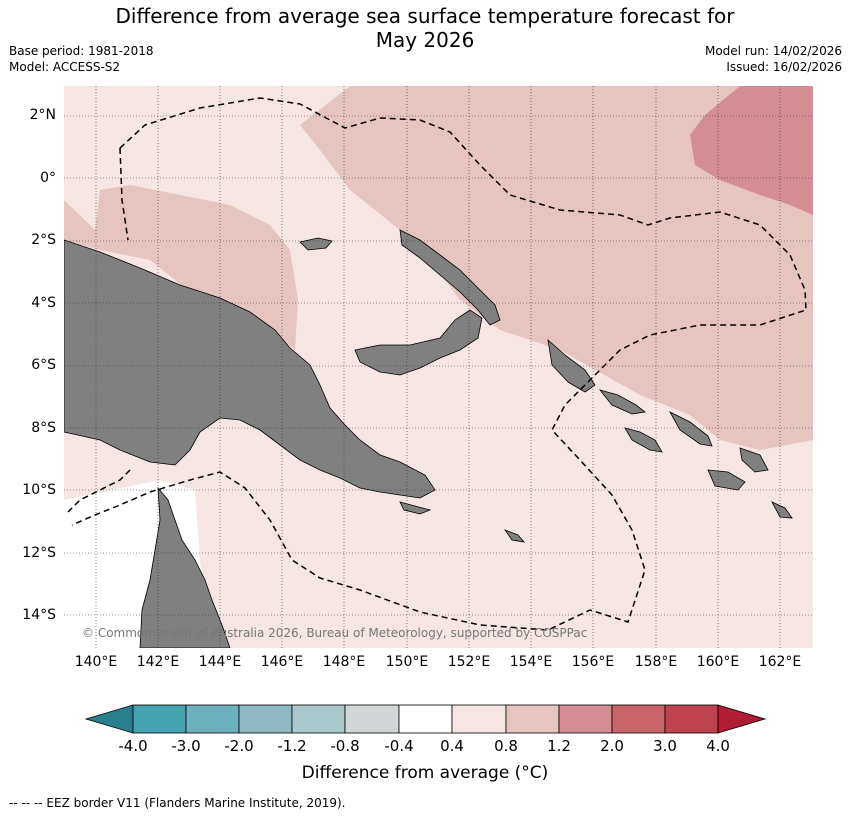 The image size is (850, 816). What do you see at coordinates (220, 662) in the screenshot?
I see `lon-label: 144°E` at bounding box center [220, 662].